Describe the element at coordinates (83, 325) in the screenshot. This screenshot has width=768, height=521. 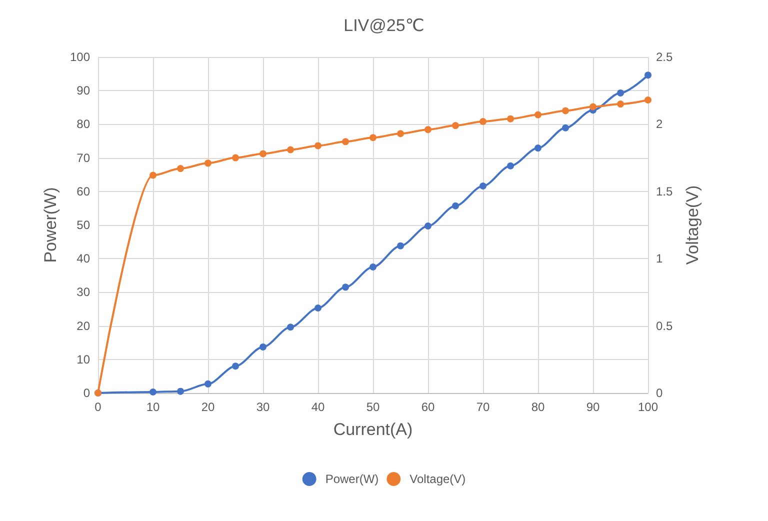
I see `y-tick-label: 20` at that location.